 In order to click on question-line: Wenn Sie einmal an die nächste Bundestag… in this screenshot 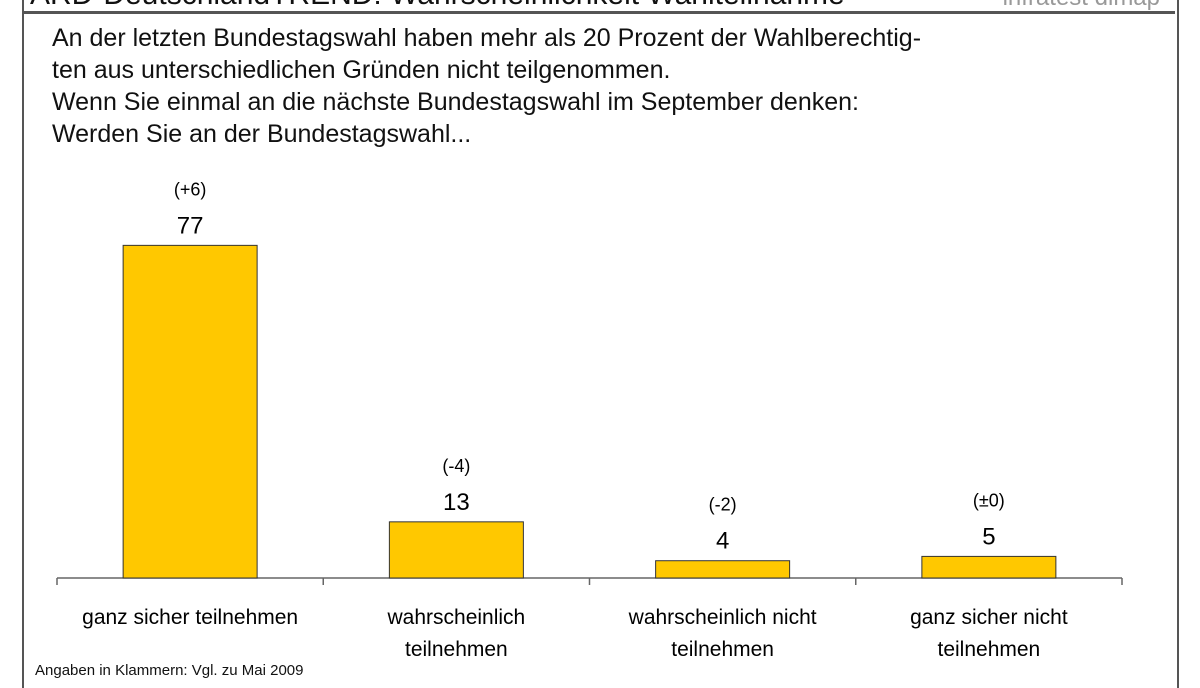, I will do `click(455, 102)`.